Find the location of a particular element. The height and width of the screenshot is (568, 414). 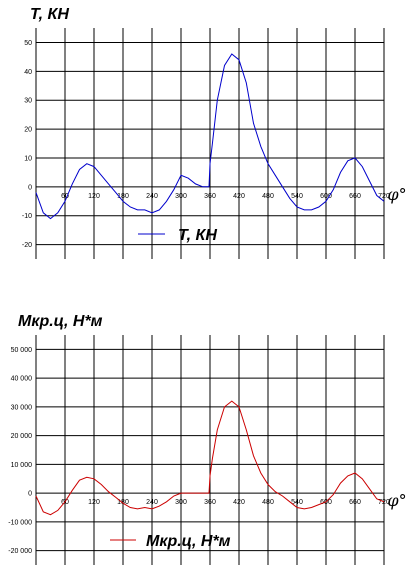

legend: T, КН is located at coordinates (177, 235).